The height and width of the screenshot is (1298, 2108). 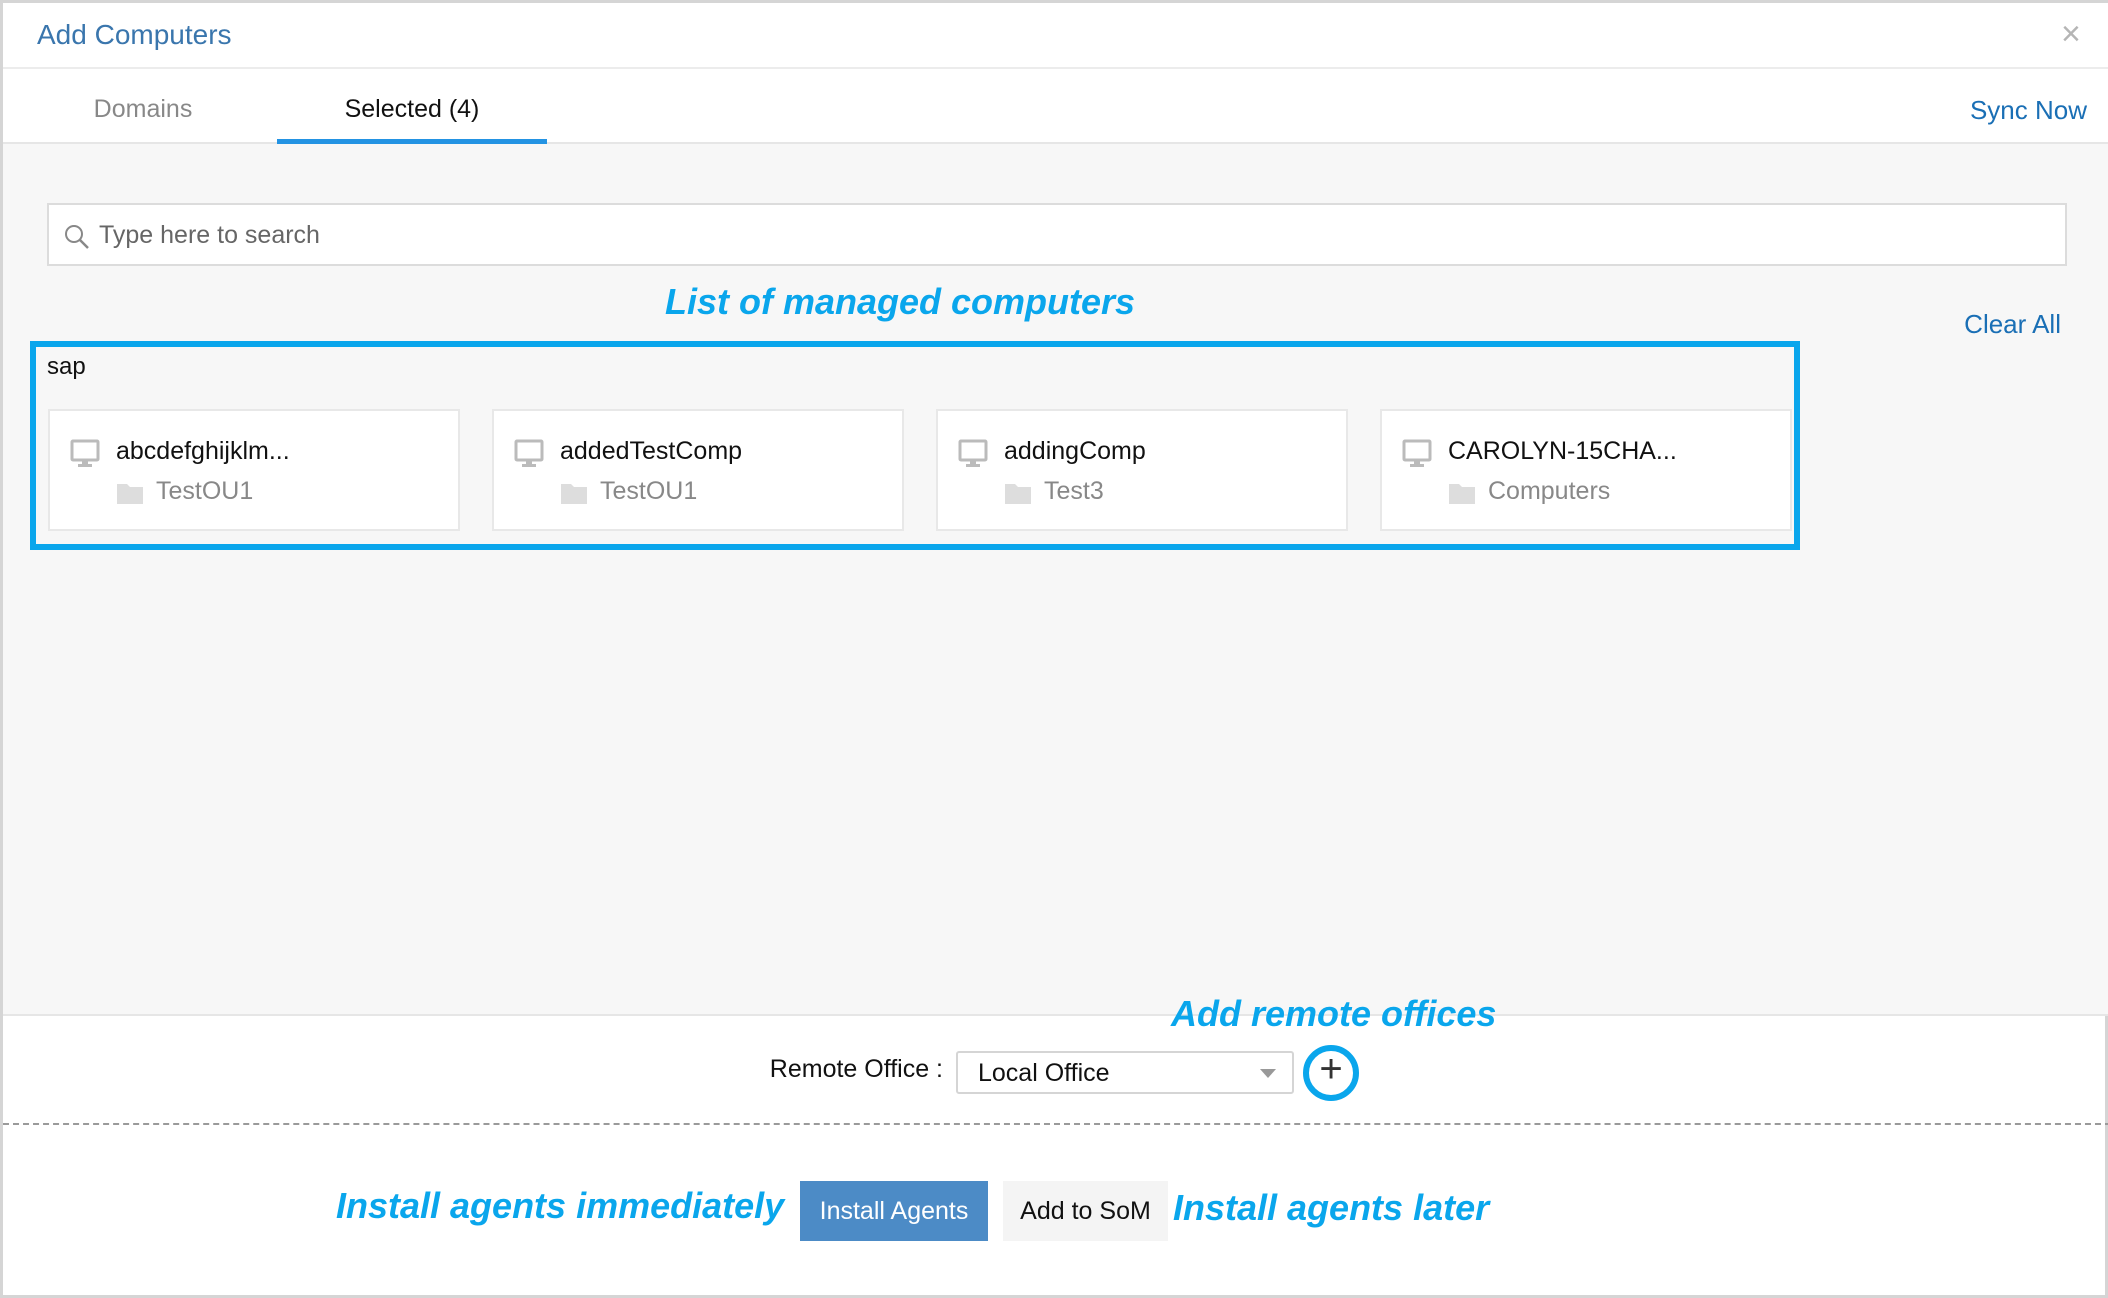 I want to click on computer-card: addedTestComp TestOU1, so click(x=698, y=470).